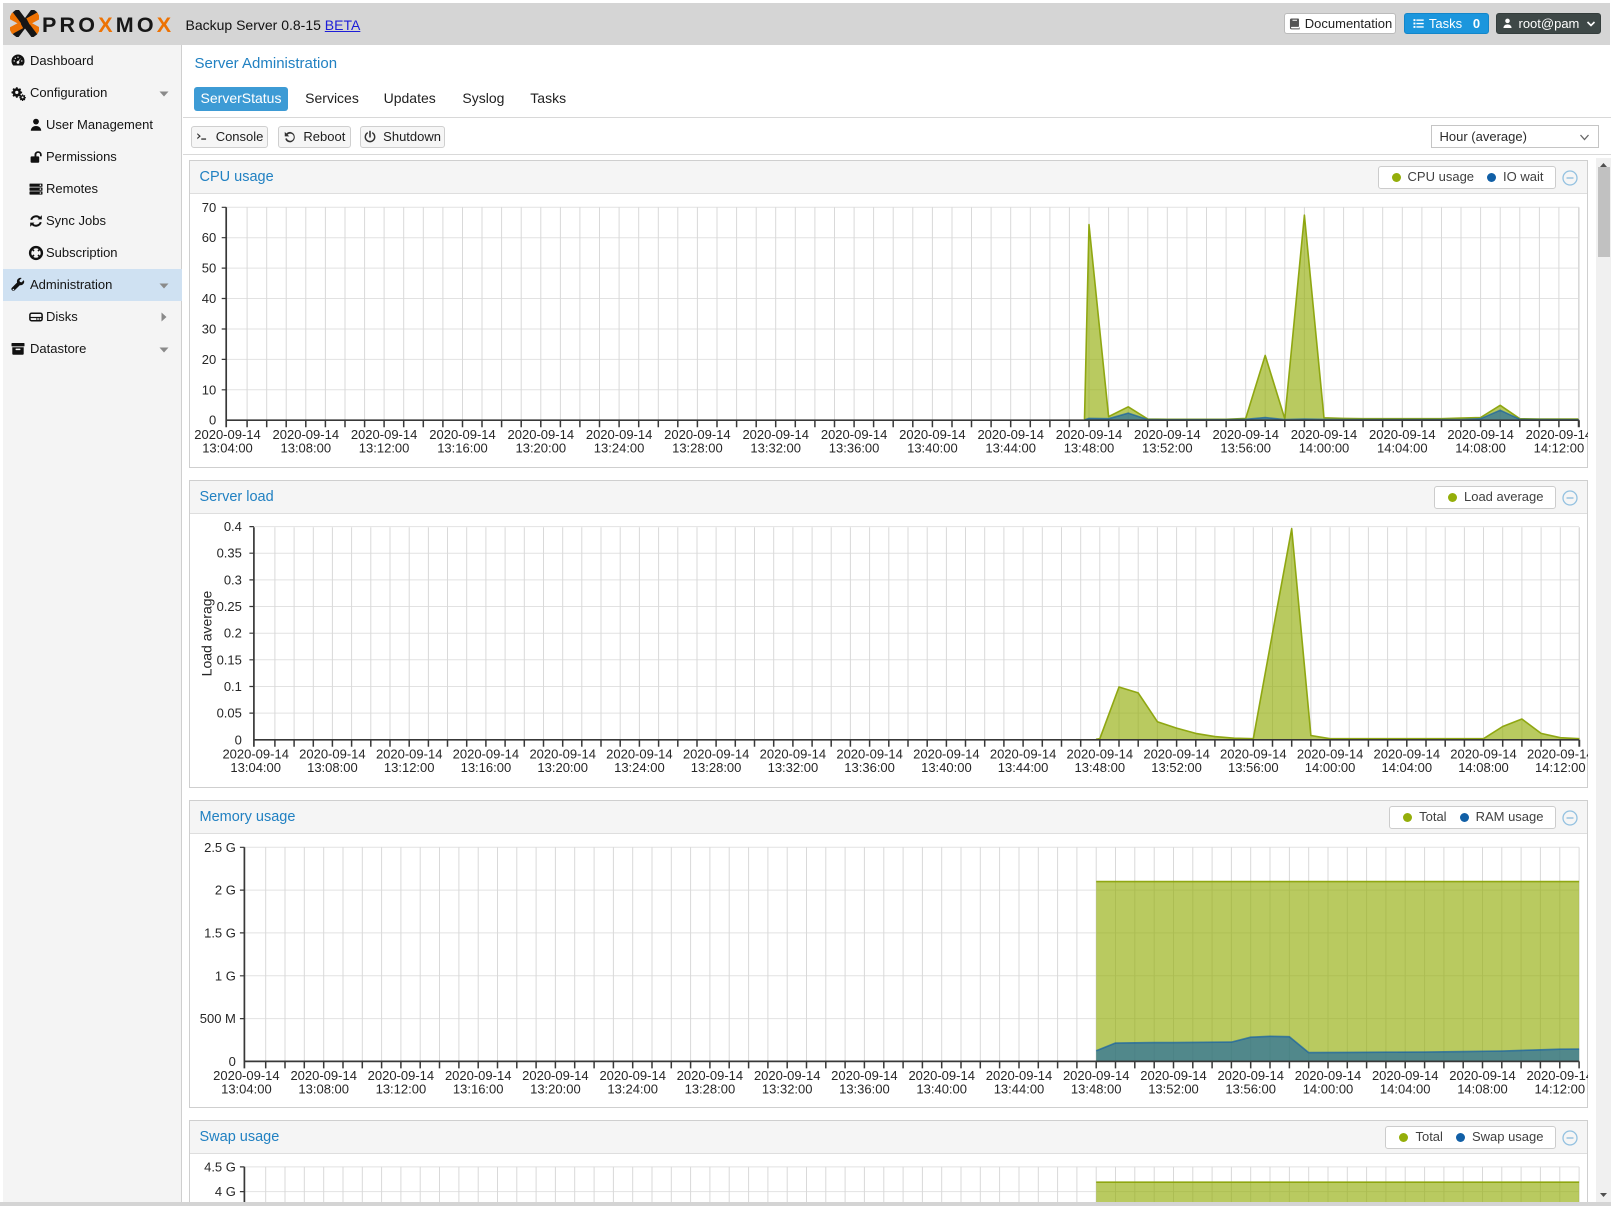 This screenshot has width=1611, height=1206. Describe the element at coordinates (208, 298) in the screenshot. I see `svg-text: 40` at that location.